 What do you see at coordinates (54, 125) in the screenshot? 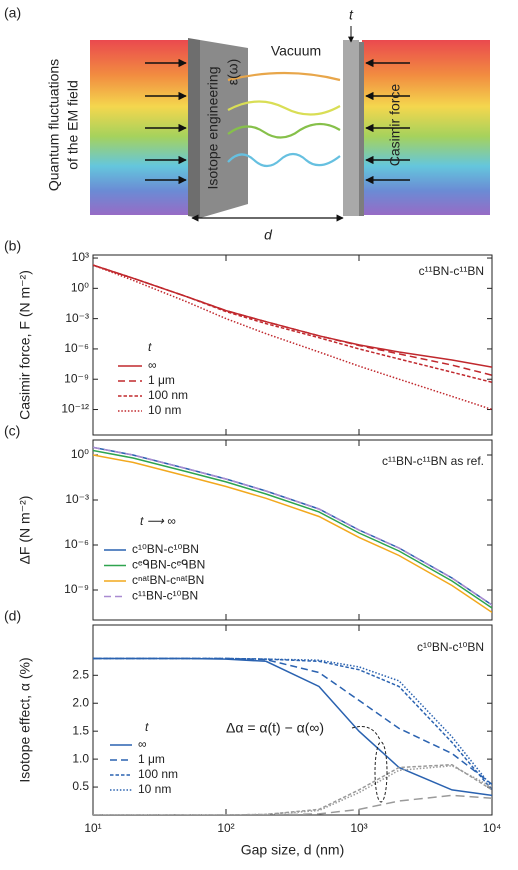
I see `left-label: Quantum fluctuations` at bounding box center [54, 125].